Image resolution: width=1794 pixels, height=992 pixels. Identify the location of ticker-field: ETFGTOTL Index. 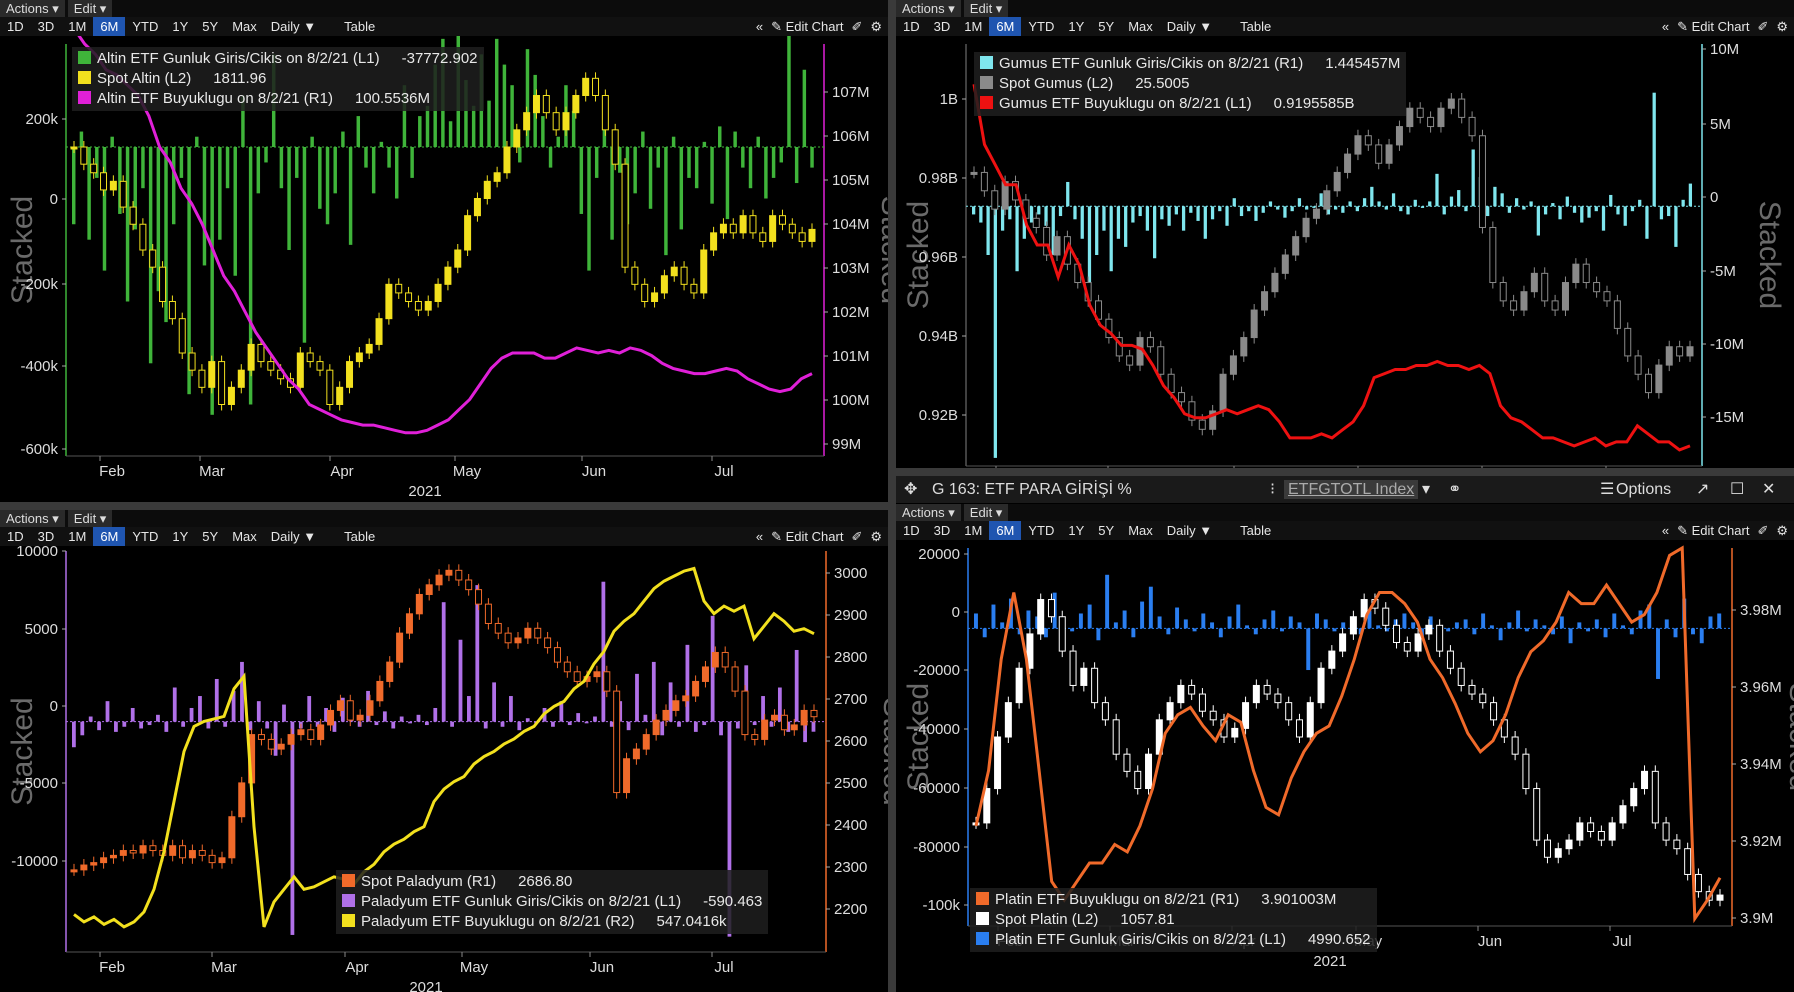
(1351, 489).